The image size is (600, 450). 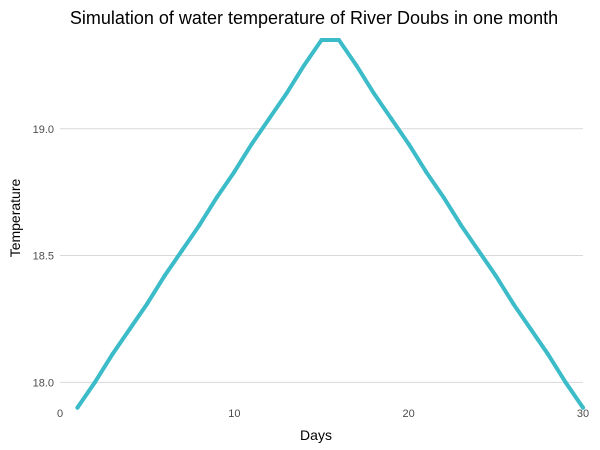 I want to click on y-axis-ticks: 18.0 18.5 19.0, so click(x=43, y=257).